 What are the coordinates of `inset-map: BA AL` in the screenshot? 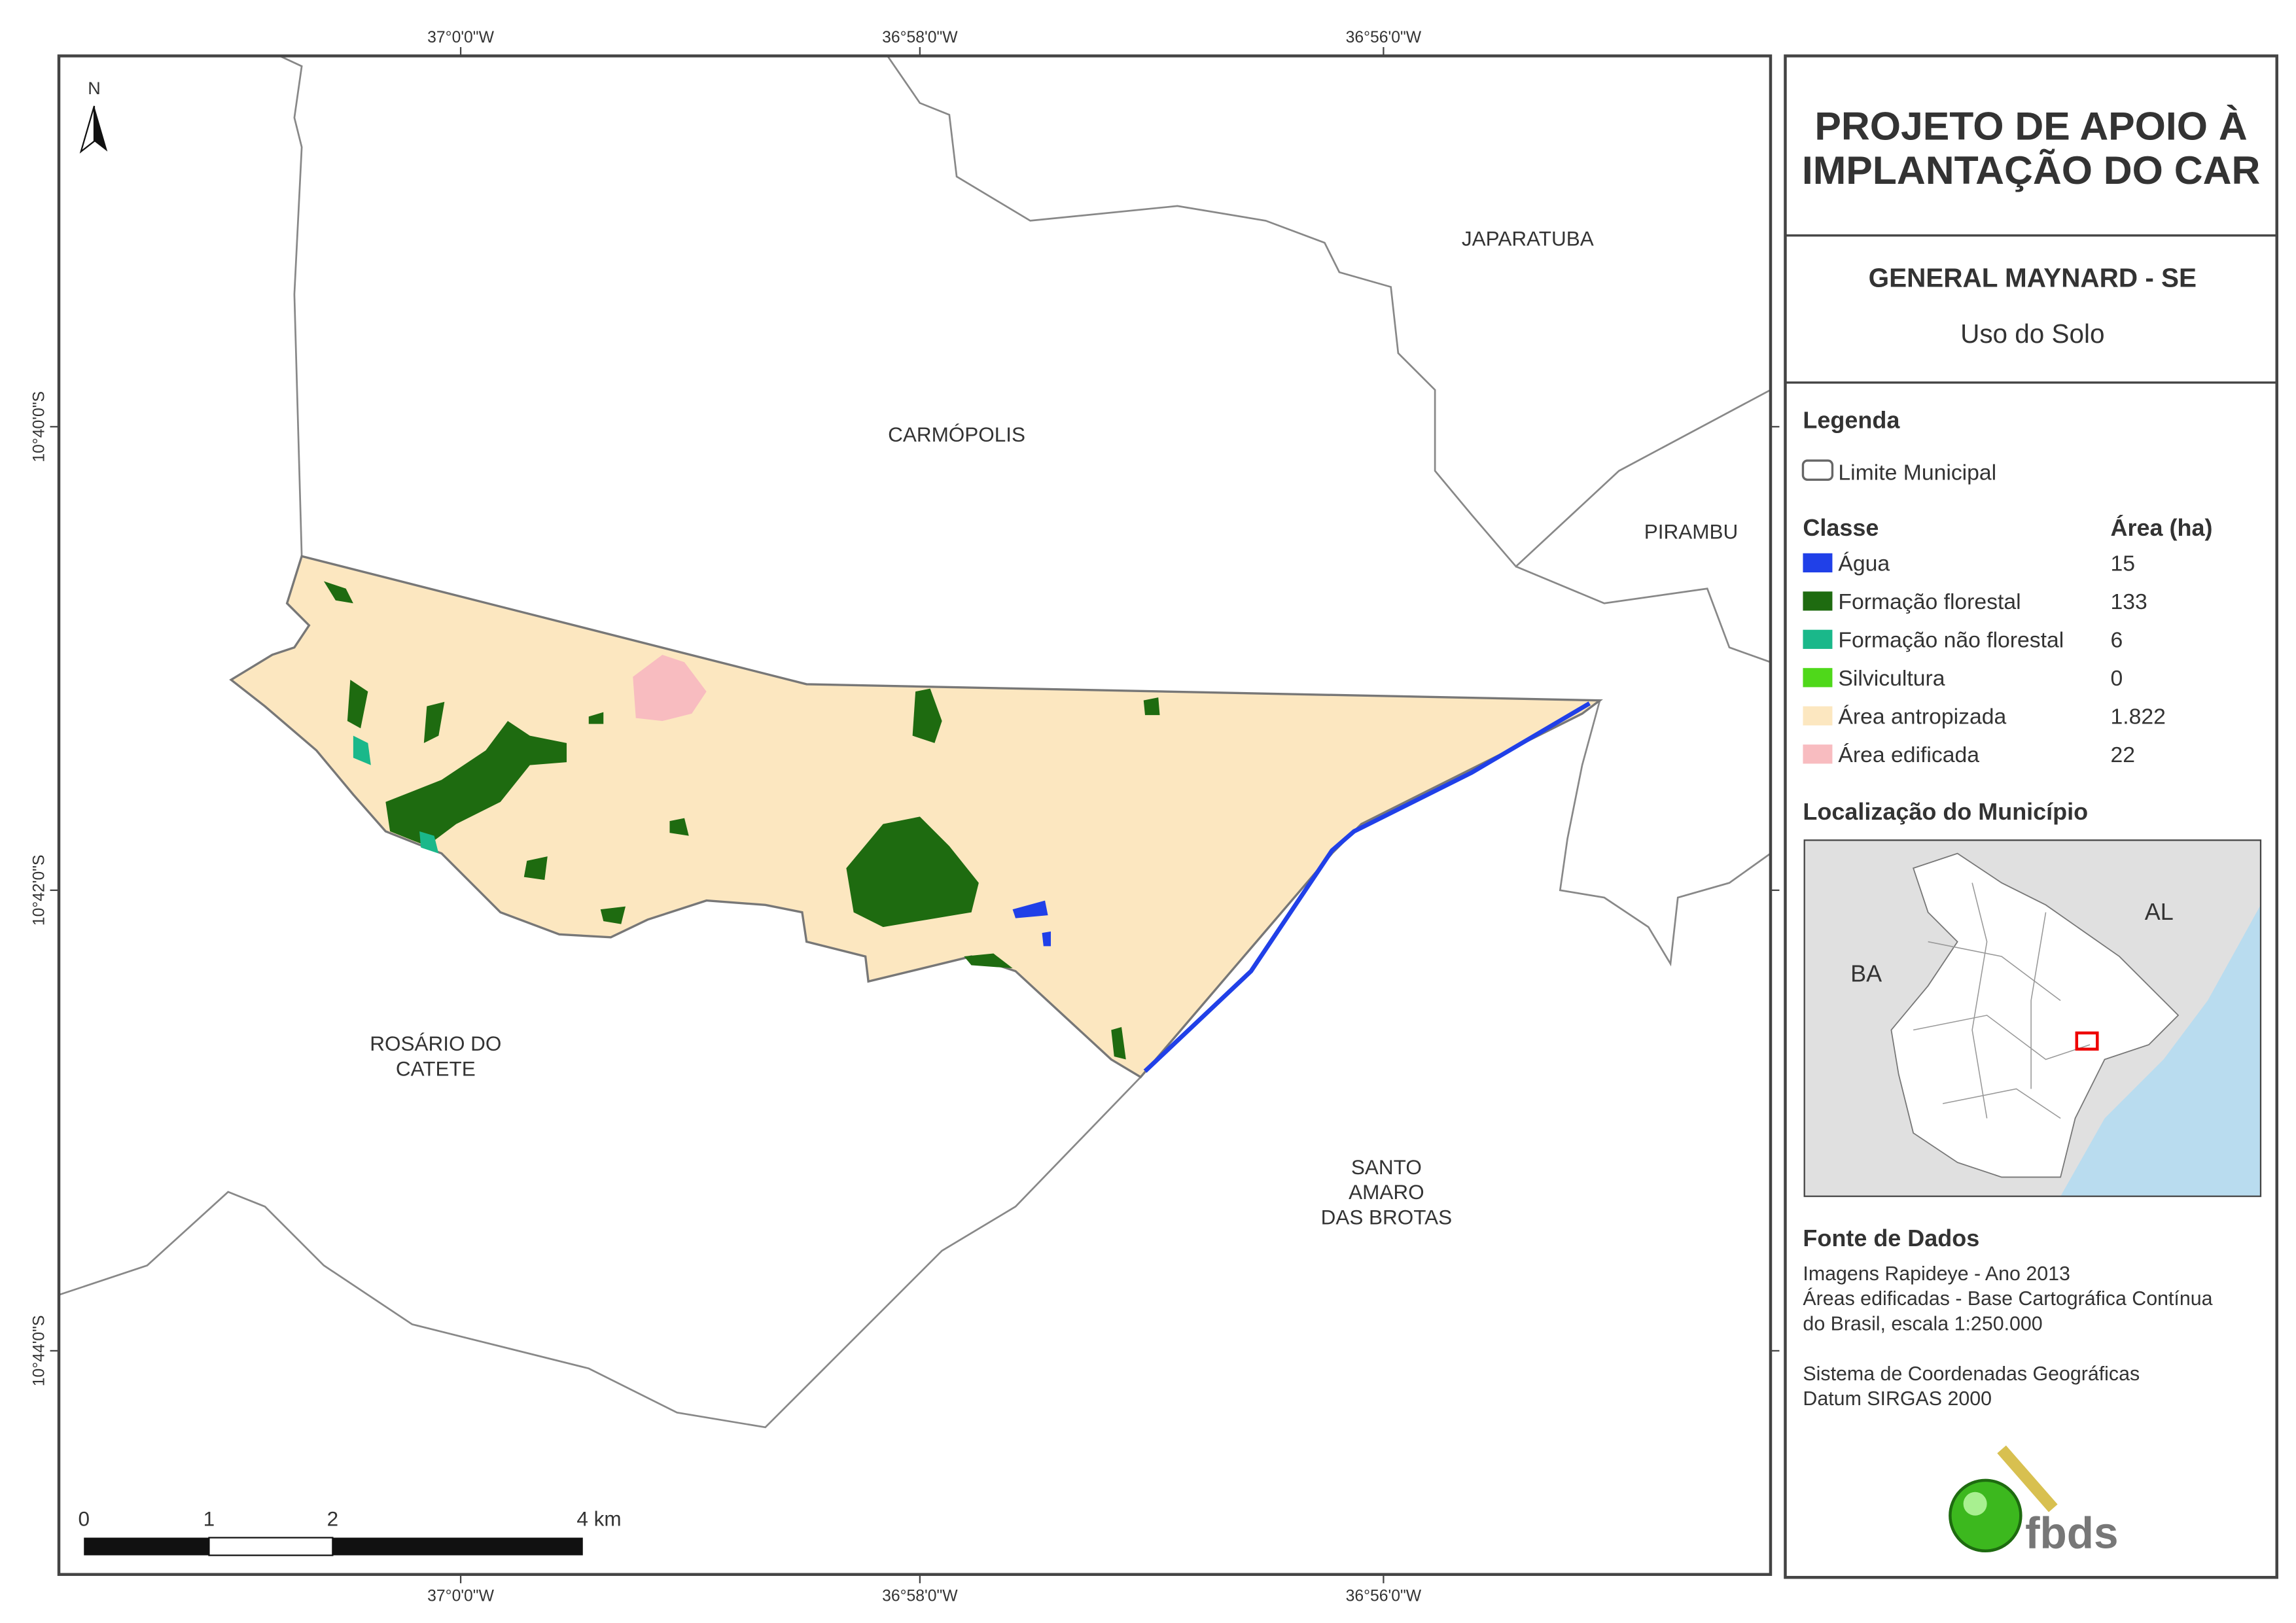 It's located at (2032, 1018).